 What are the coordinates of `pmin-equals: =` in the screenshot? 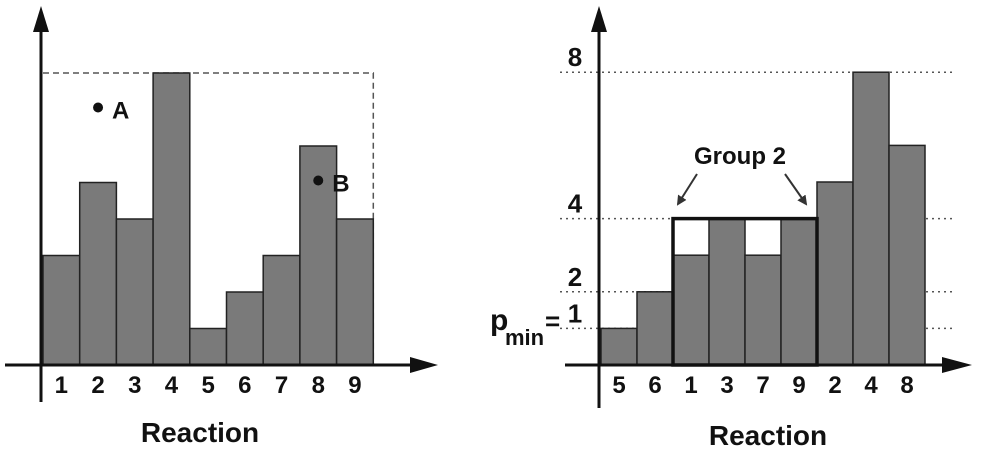 It's located at (552, 321).